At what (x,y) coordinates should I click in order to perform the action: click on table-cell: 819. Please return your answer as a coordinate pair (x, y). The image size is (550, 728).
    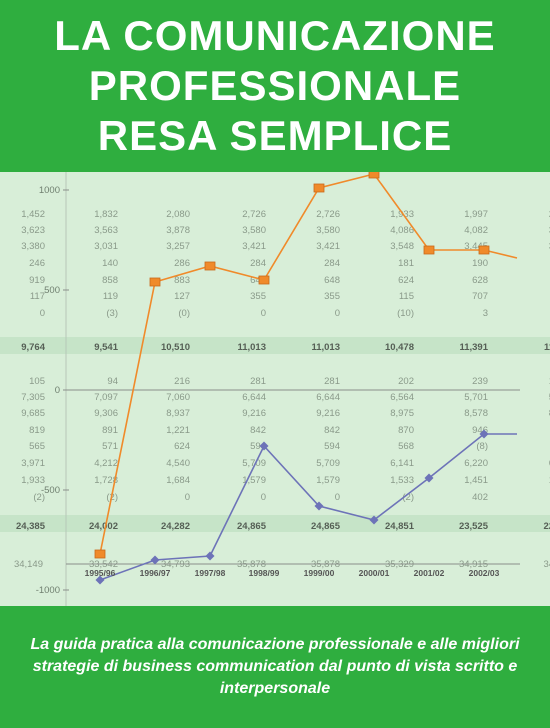
    Looking at the image, I should click on (37, 430).